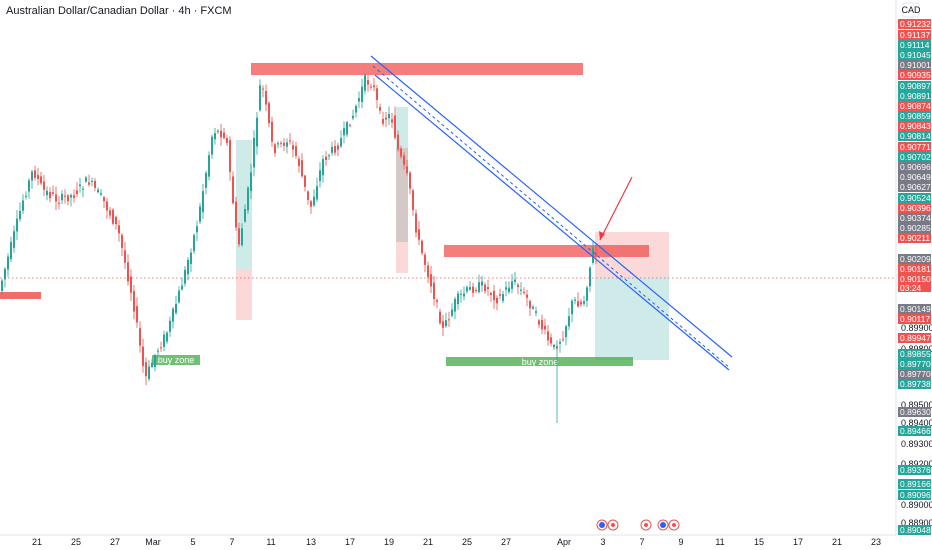 The width and height of the screenshot is (932, 550). I want to click on price-label: 0.90702, so click(915, 157).